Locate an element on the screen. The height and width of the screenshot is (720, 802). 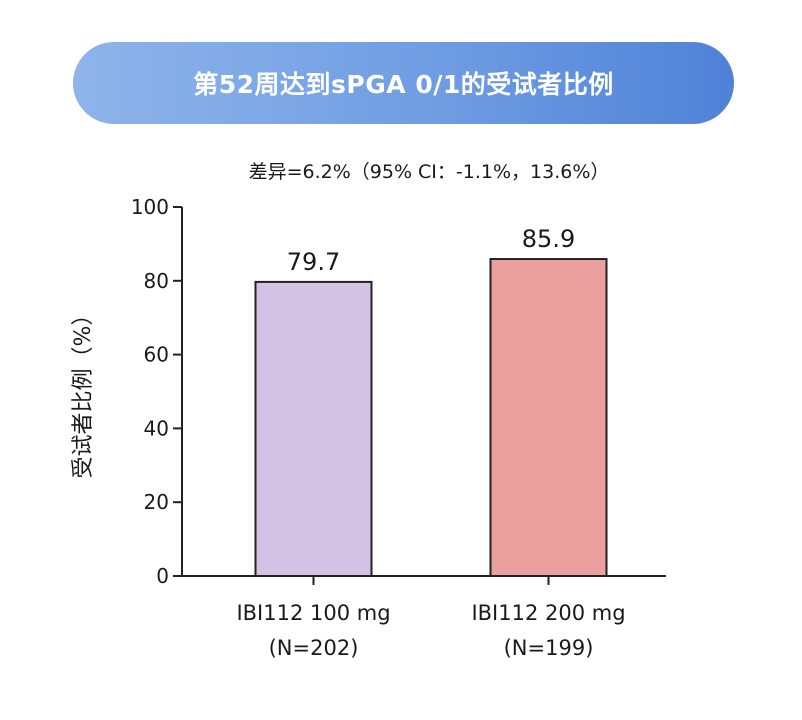
chart-title-banner: 第52周达到sPGA 0/1的受试者比例 is located at coordinates (403, 83).